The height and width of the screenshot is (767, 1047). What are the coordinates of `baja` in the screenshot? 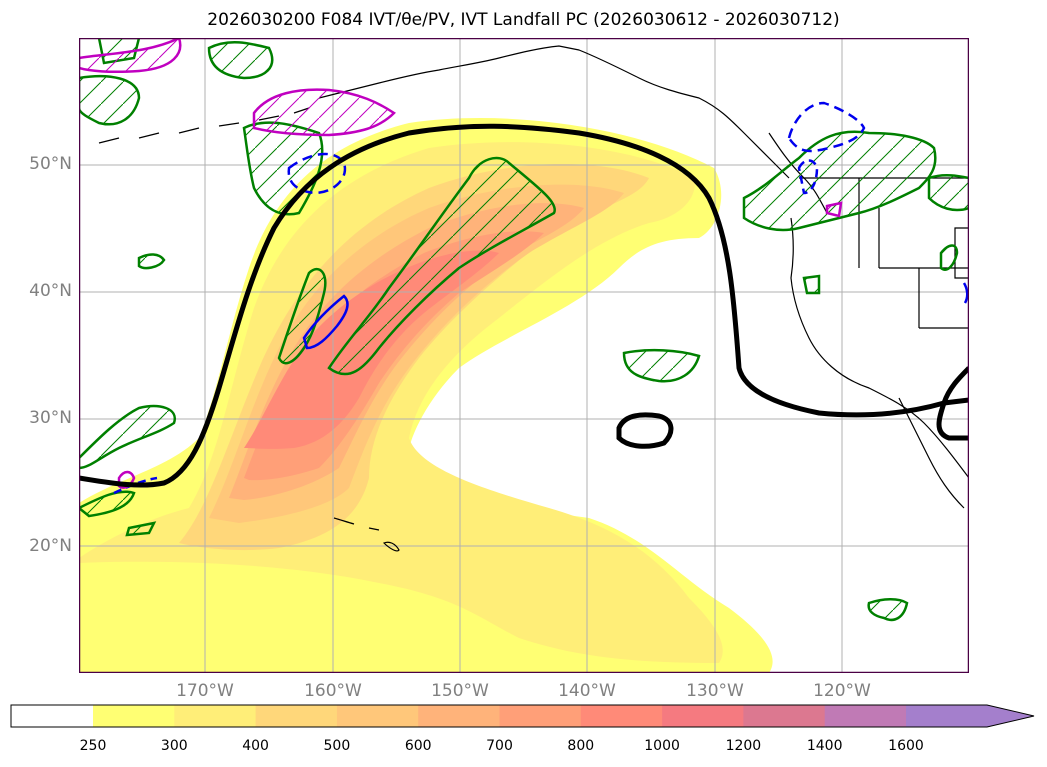 It's located at (931, 453).